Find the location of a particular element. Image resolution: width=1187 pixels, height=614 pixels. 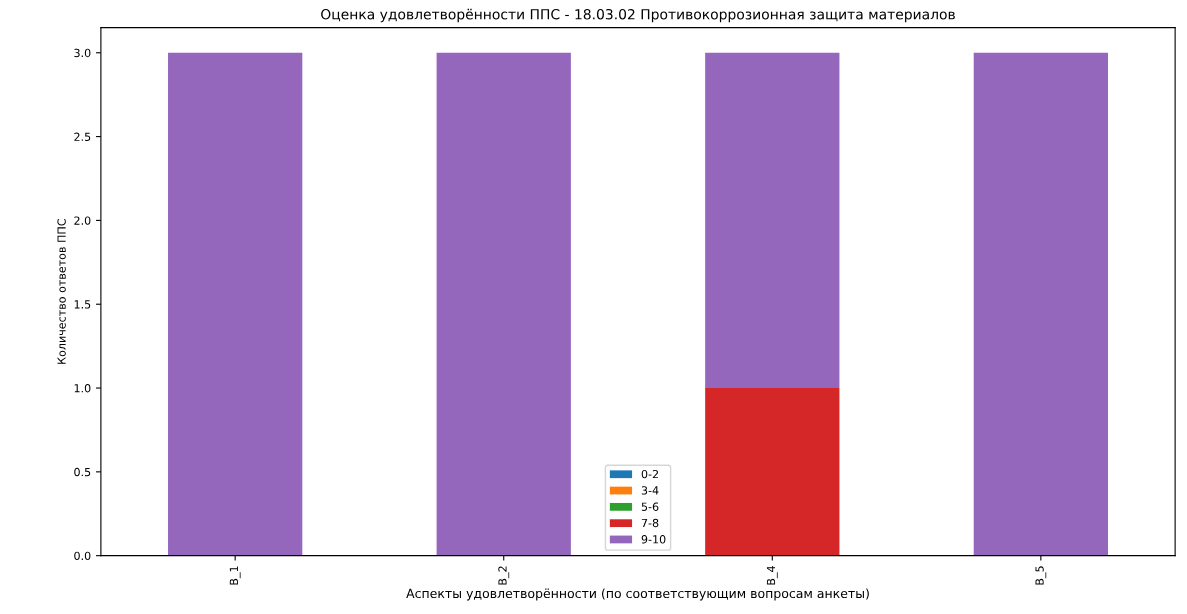

chart-title: Оценка удовлетворённости ППС - 18.03.02 Противокоррозионная защита материалов is located at coordinates (638, 15).